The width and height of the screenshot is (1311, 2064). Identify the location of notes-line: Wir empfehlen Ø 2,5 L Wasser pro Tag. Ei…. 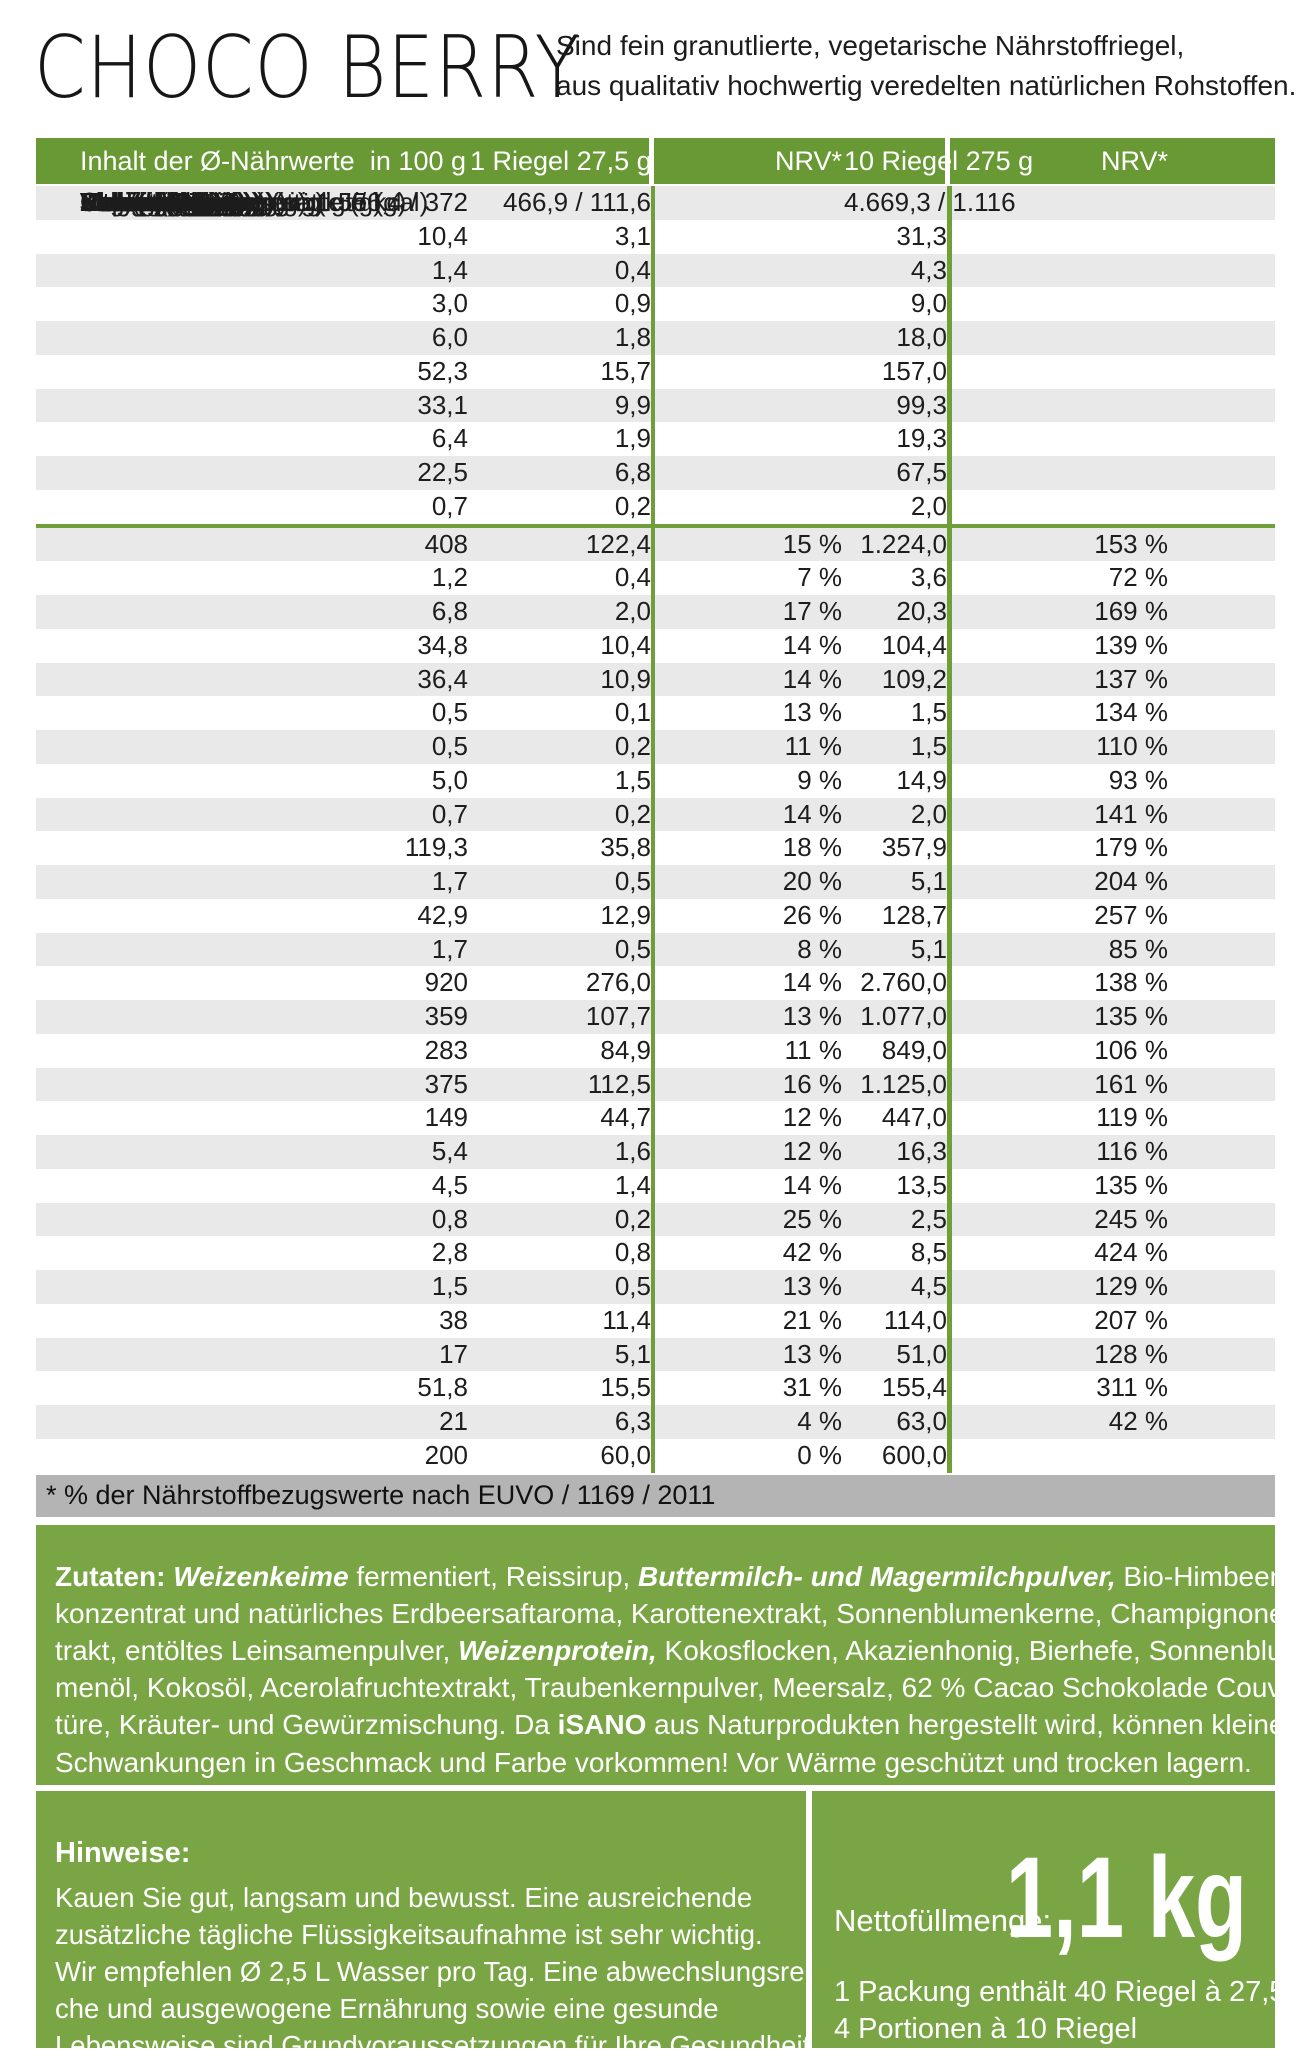
(437, 1971).